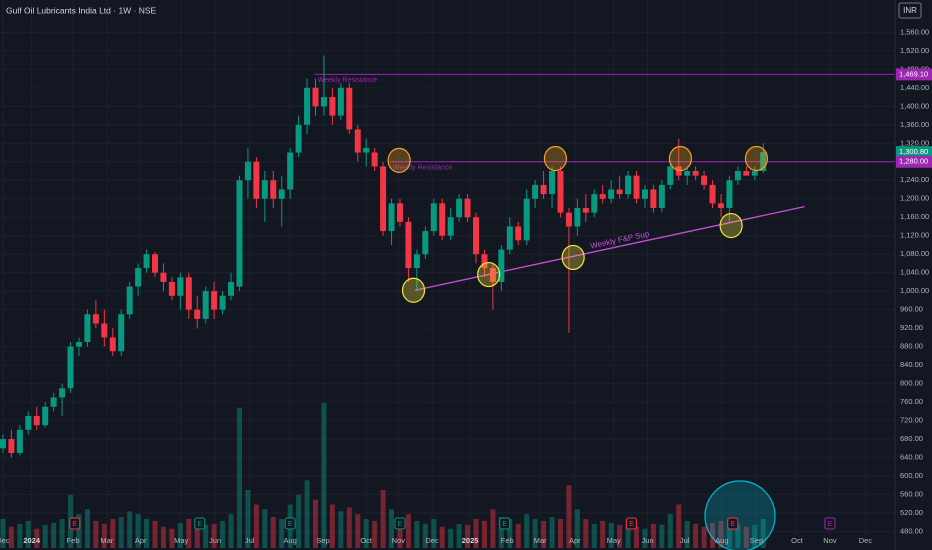 This screenshot has height=550, width=932. I want to click on currency-box, so click(910, 10).